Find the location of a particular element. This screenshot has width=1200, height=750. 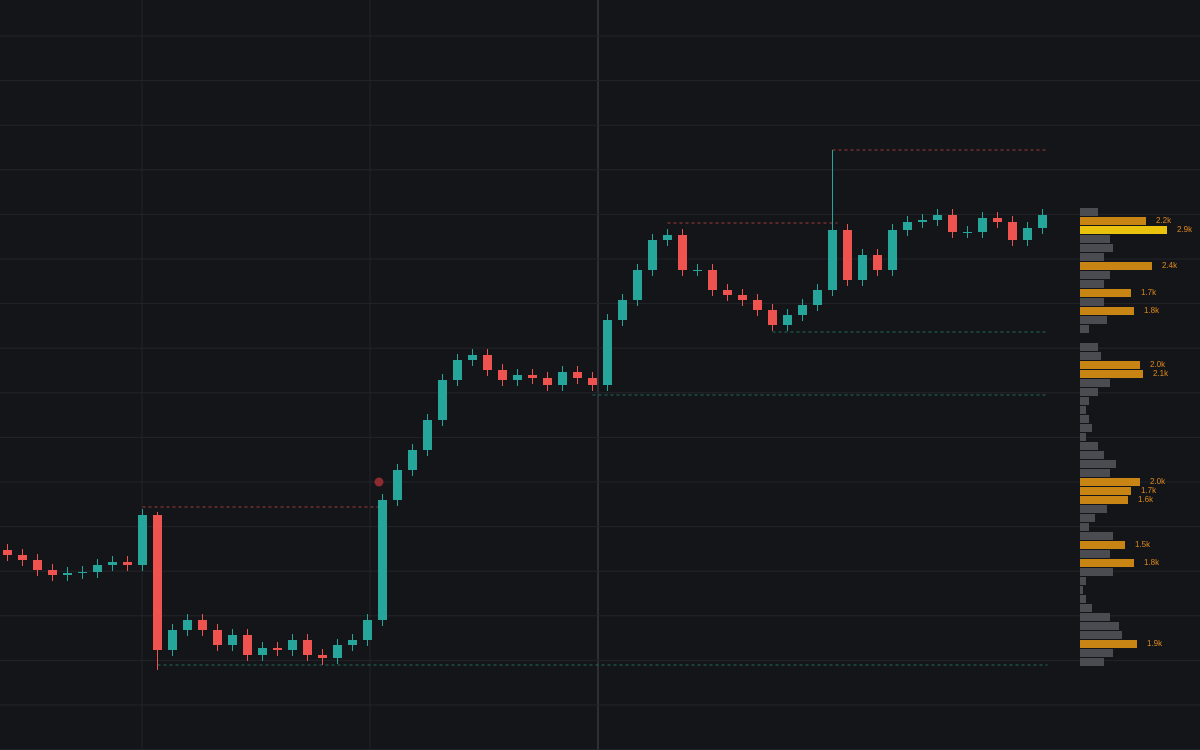

profile-label: 1.9k is located at coordinates (1155, 643).